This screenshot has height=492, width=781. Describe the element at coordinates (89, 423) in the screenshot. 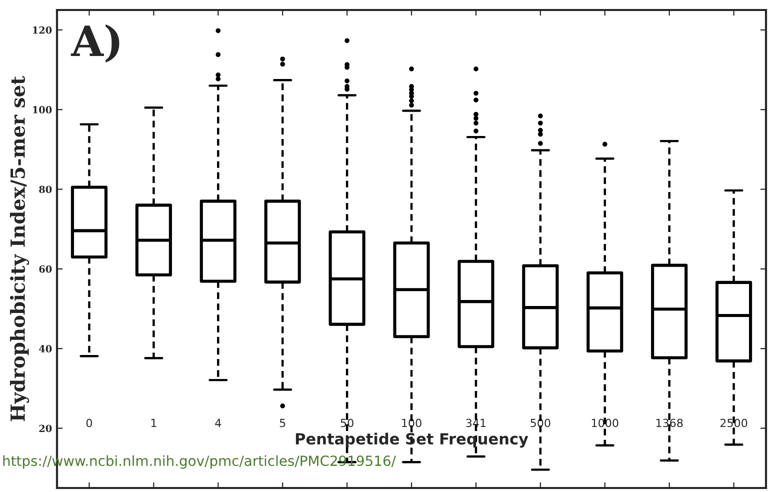

I see `x-tick-label: 0` at that location.